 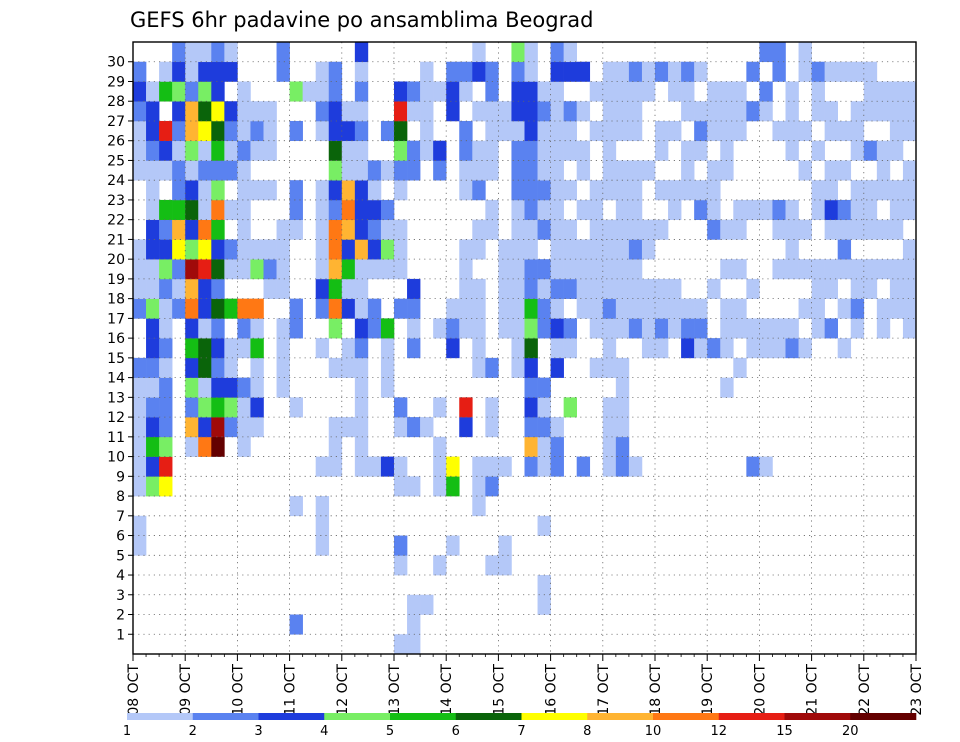 What do you see at coordinates (120, 517) in the screenshot?
I see `y-tick-label: 7` at bounding box center [120, 517].